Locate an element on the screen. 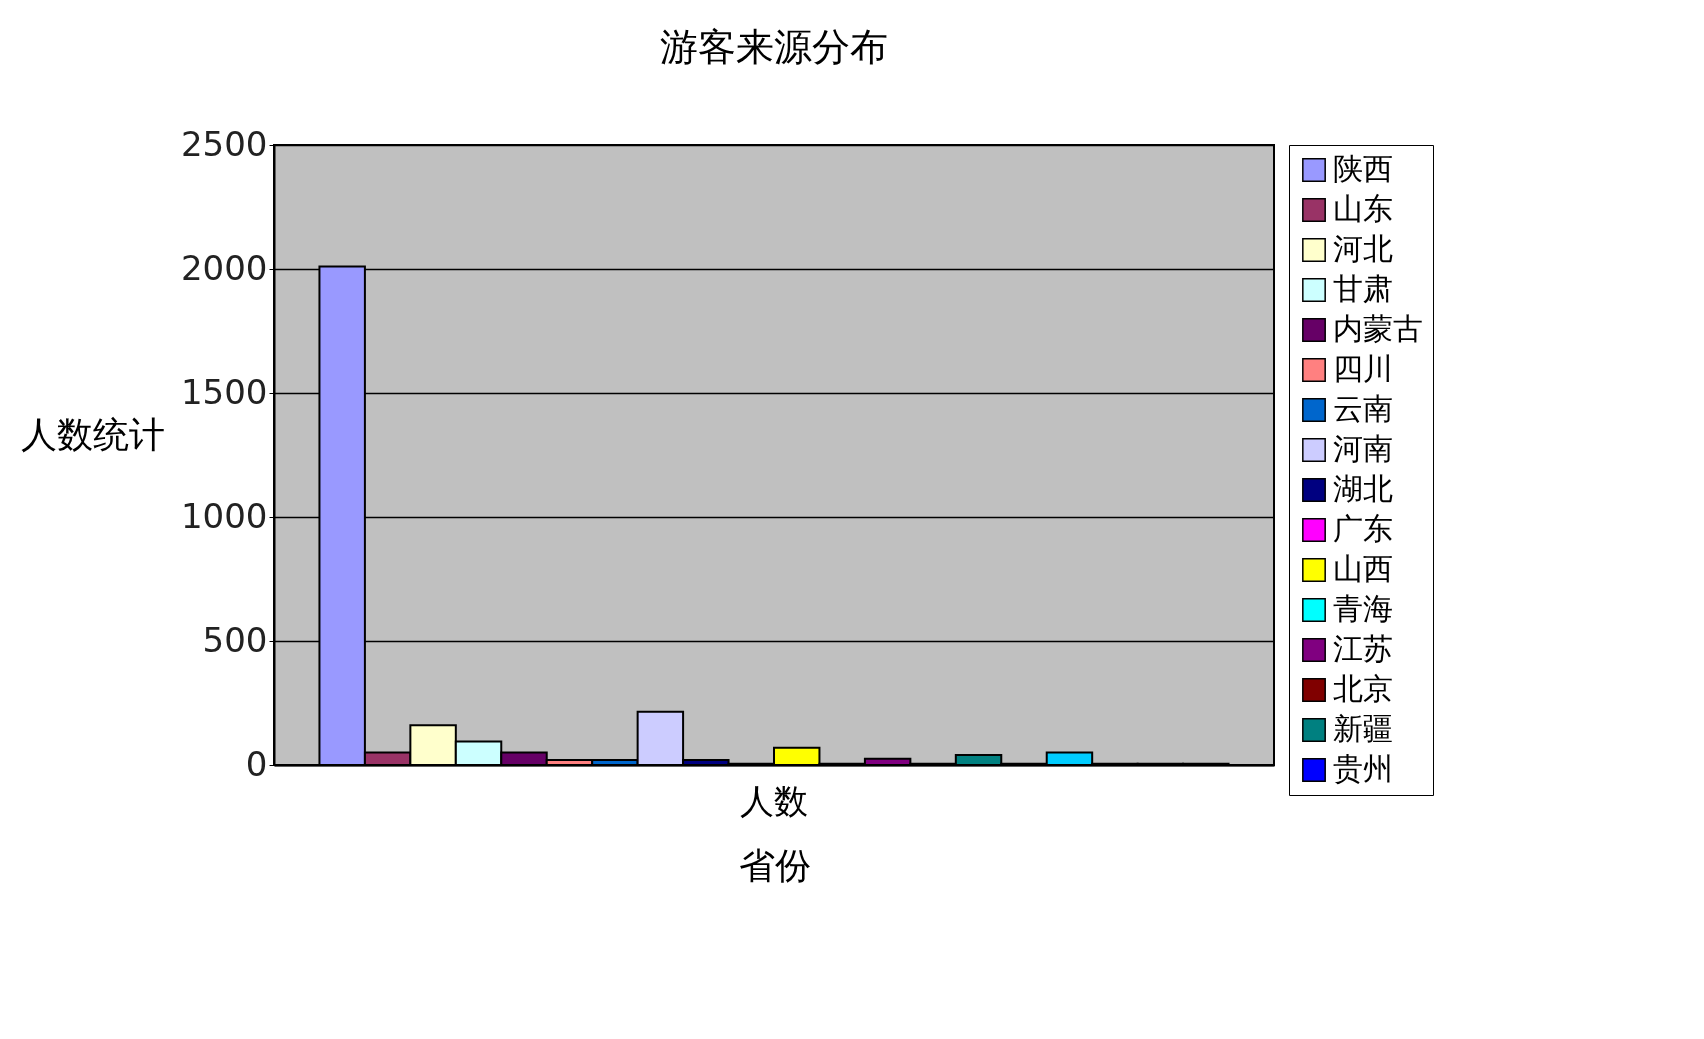  legend-label: 贵州 is located at coordinates (1363, 768).